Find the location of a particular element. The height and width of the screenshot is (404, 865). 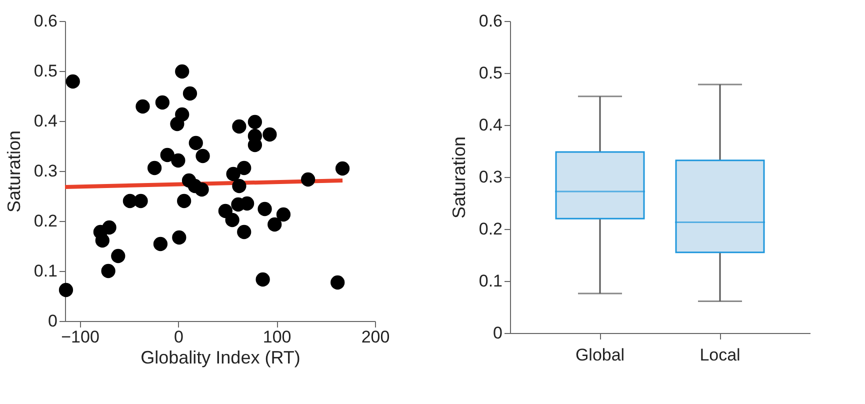

x-axis-title: Globality Index (RT) is located at coordinates (220, 358).